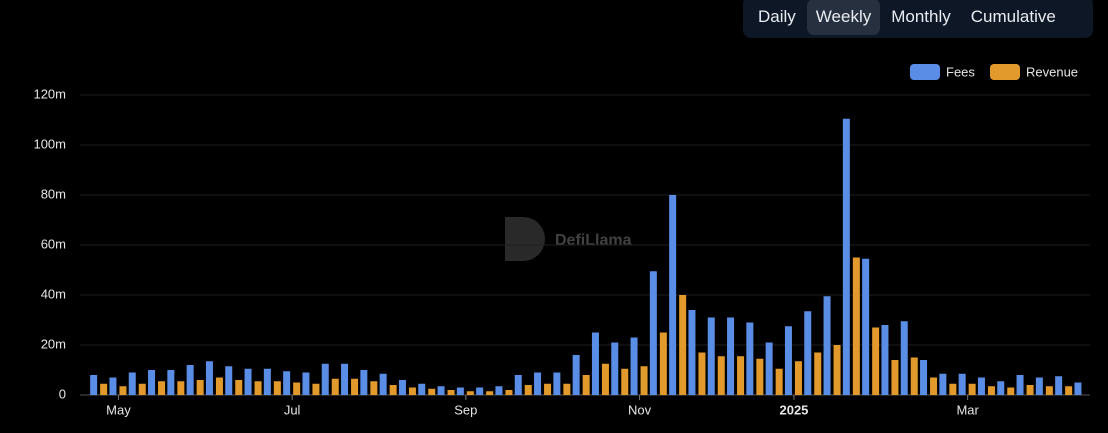  Describe the element at coordinates (53, 193) in the screenshot. I see `y-tick-label: 80m` at that location.